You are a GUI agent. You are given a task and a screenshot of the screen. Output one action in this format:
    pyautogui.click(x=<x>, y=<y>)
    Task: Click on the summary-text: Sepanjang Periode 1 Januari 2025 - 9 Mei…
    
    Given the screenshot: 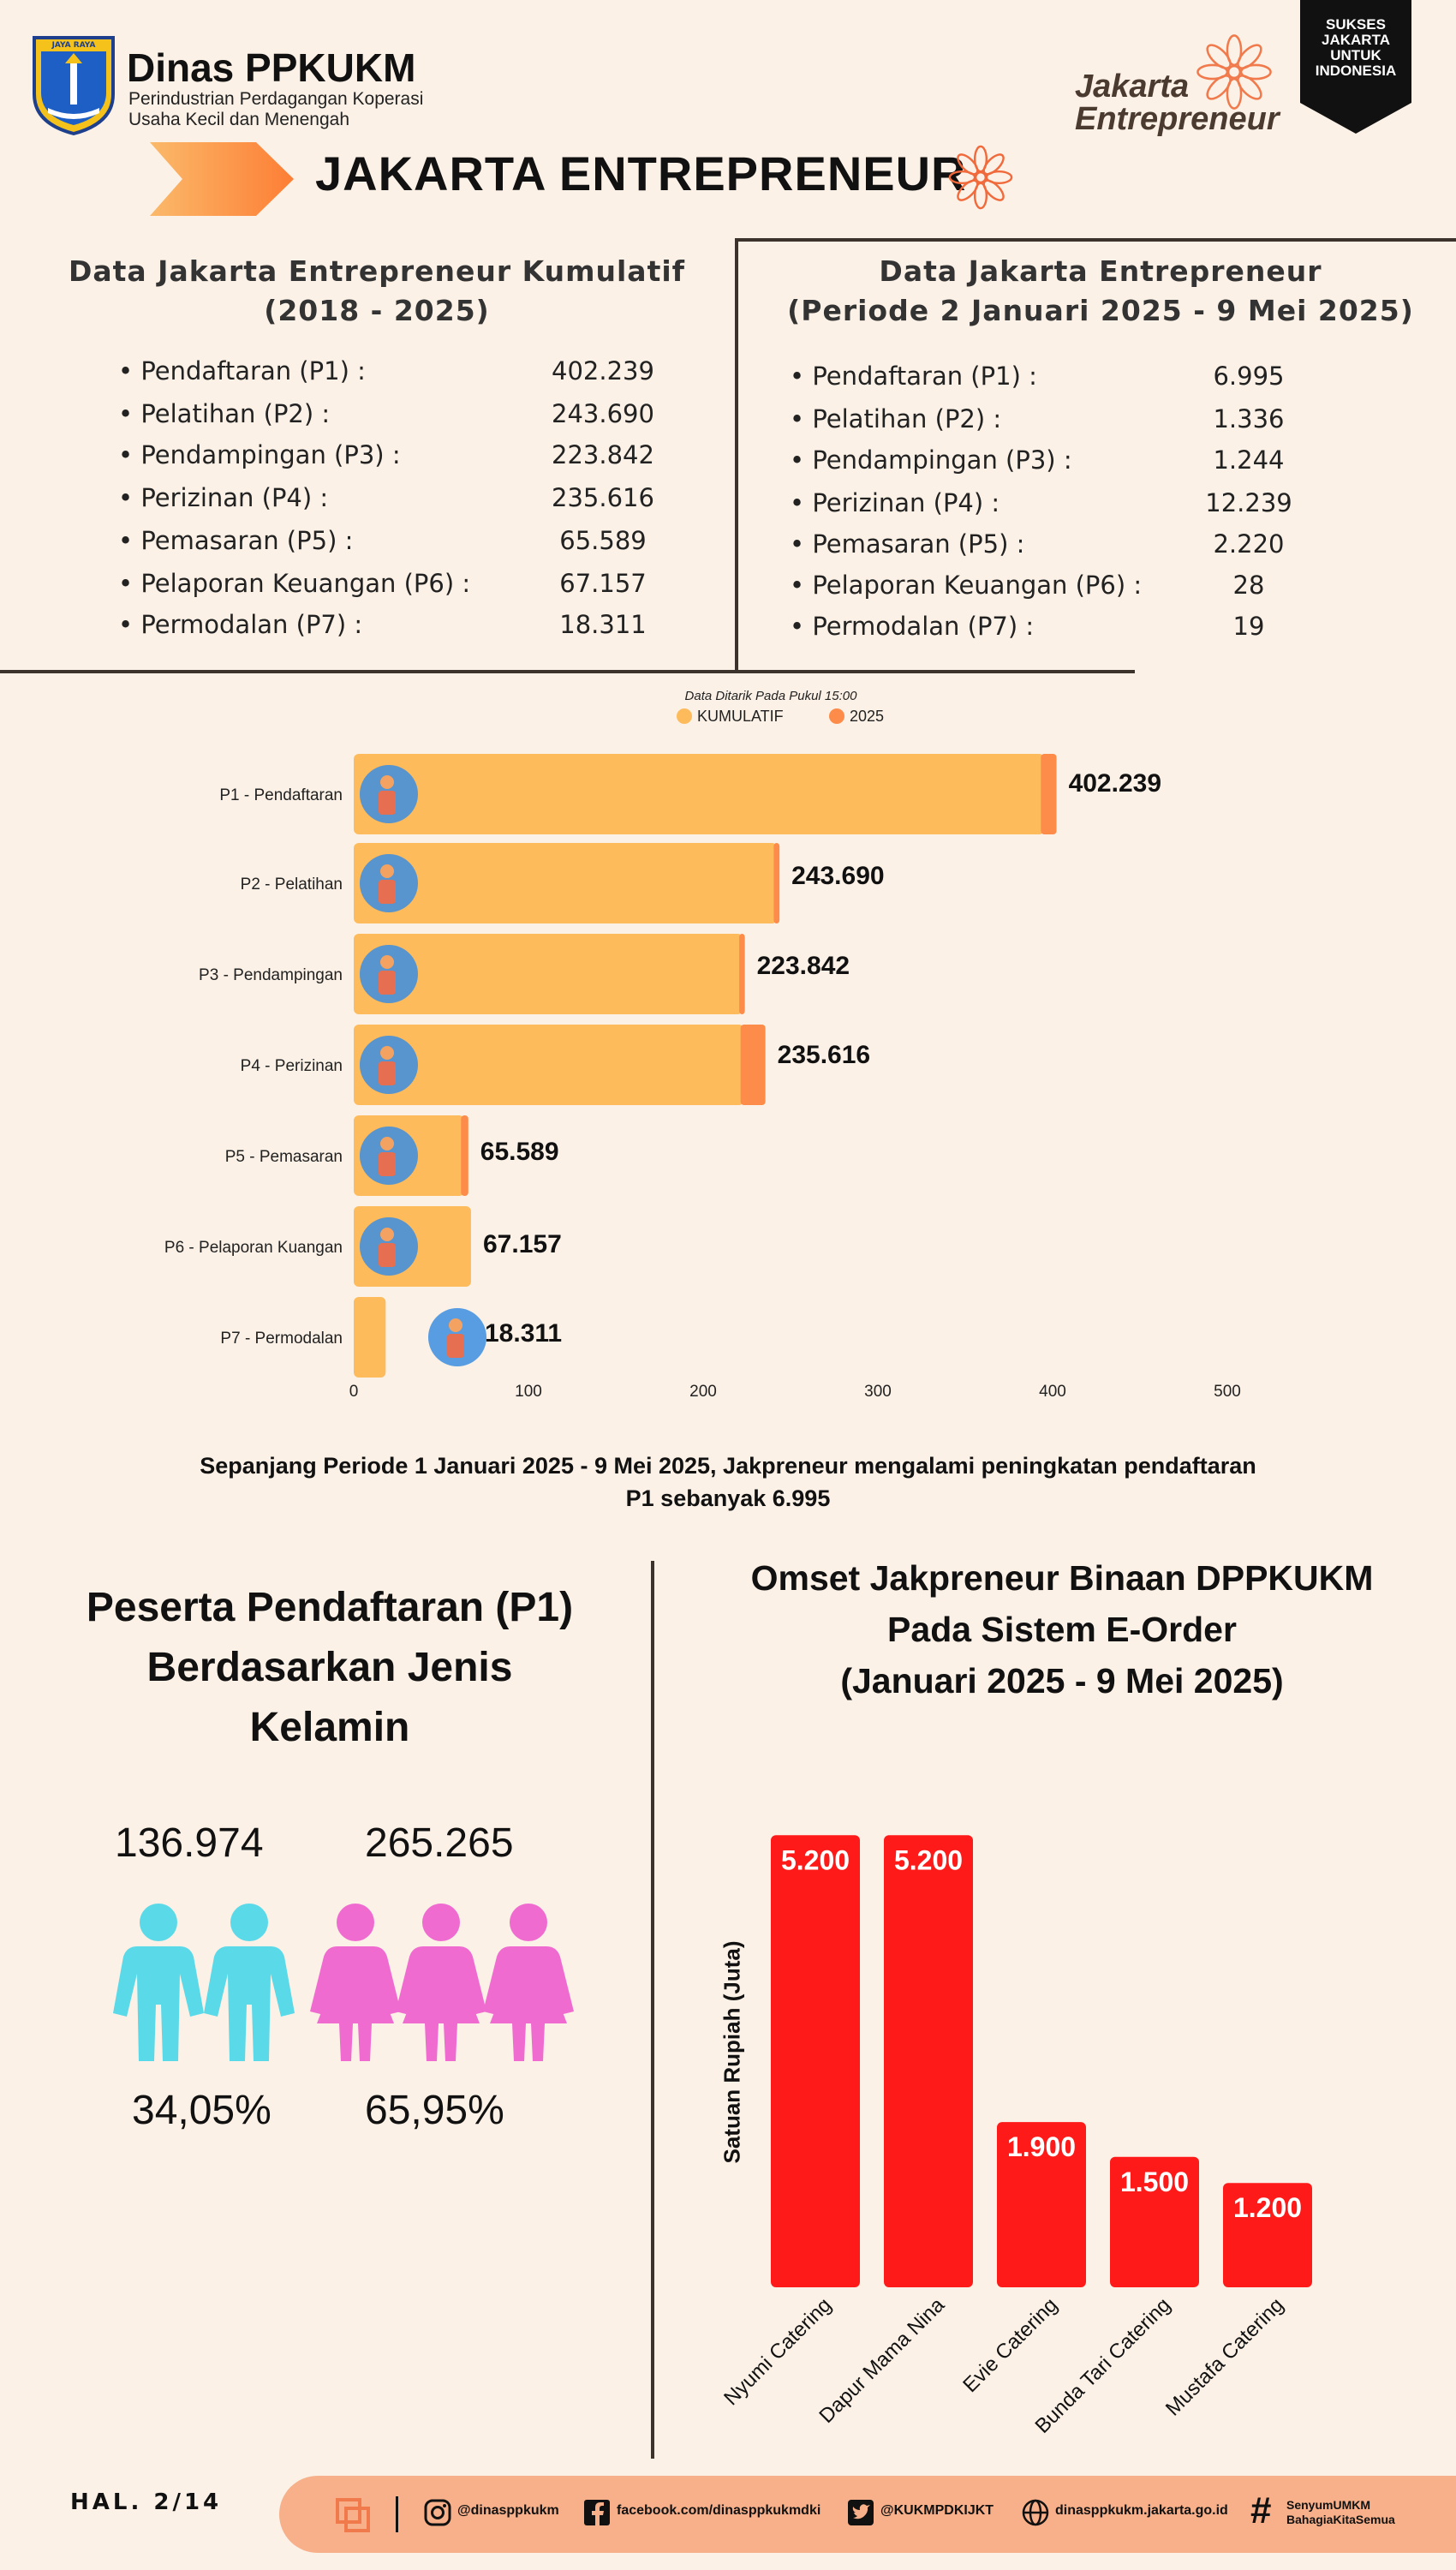 What is the action you would take?
    pyautogui.click(x=728, y=1482)
    